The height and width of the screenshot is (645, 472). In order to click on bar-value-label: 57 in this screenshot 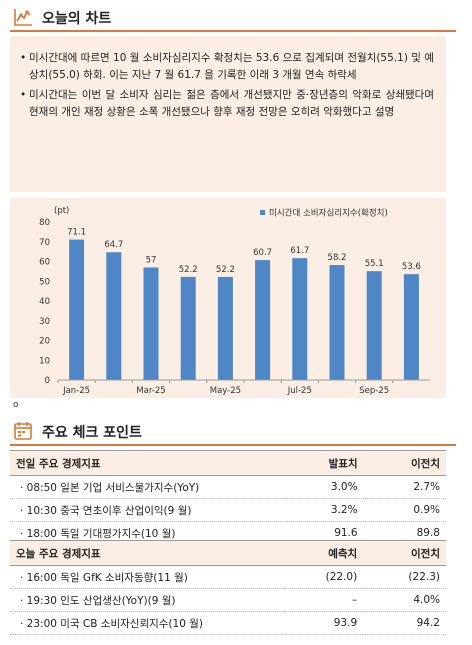, I will do `click(151, 260)`.